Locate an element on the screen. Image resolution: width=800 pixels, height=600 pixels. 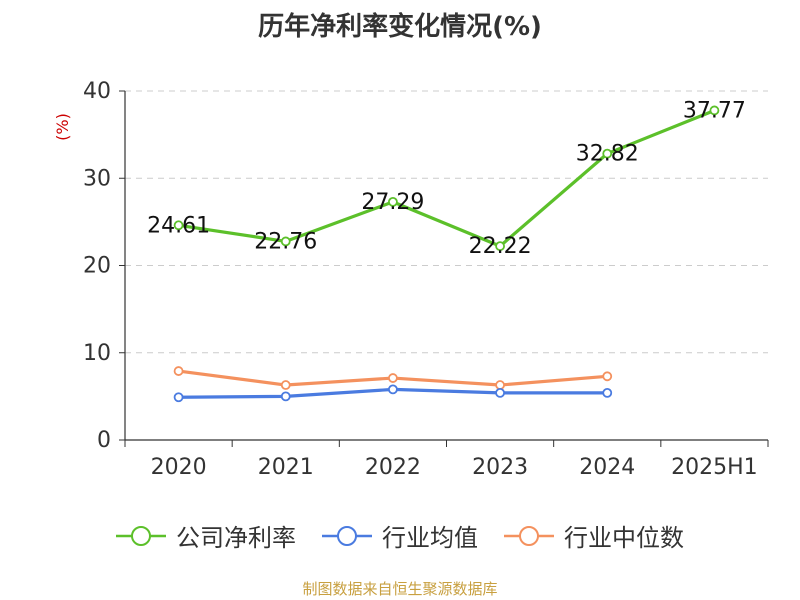
x-tick-label-5: 2025H1 is located at coordinates (714, 467).